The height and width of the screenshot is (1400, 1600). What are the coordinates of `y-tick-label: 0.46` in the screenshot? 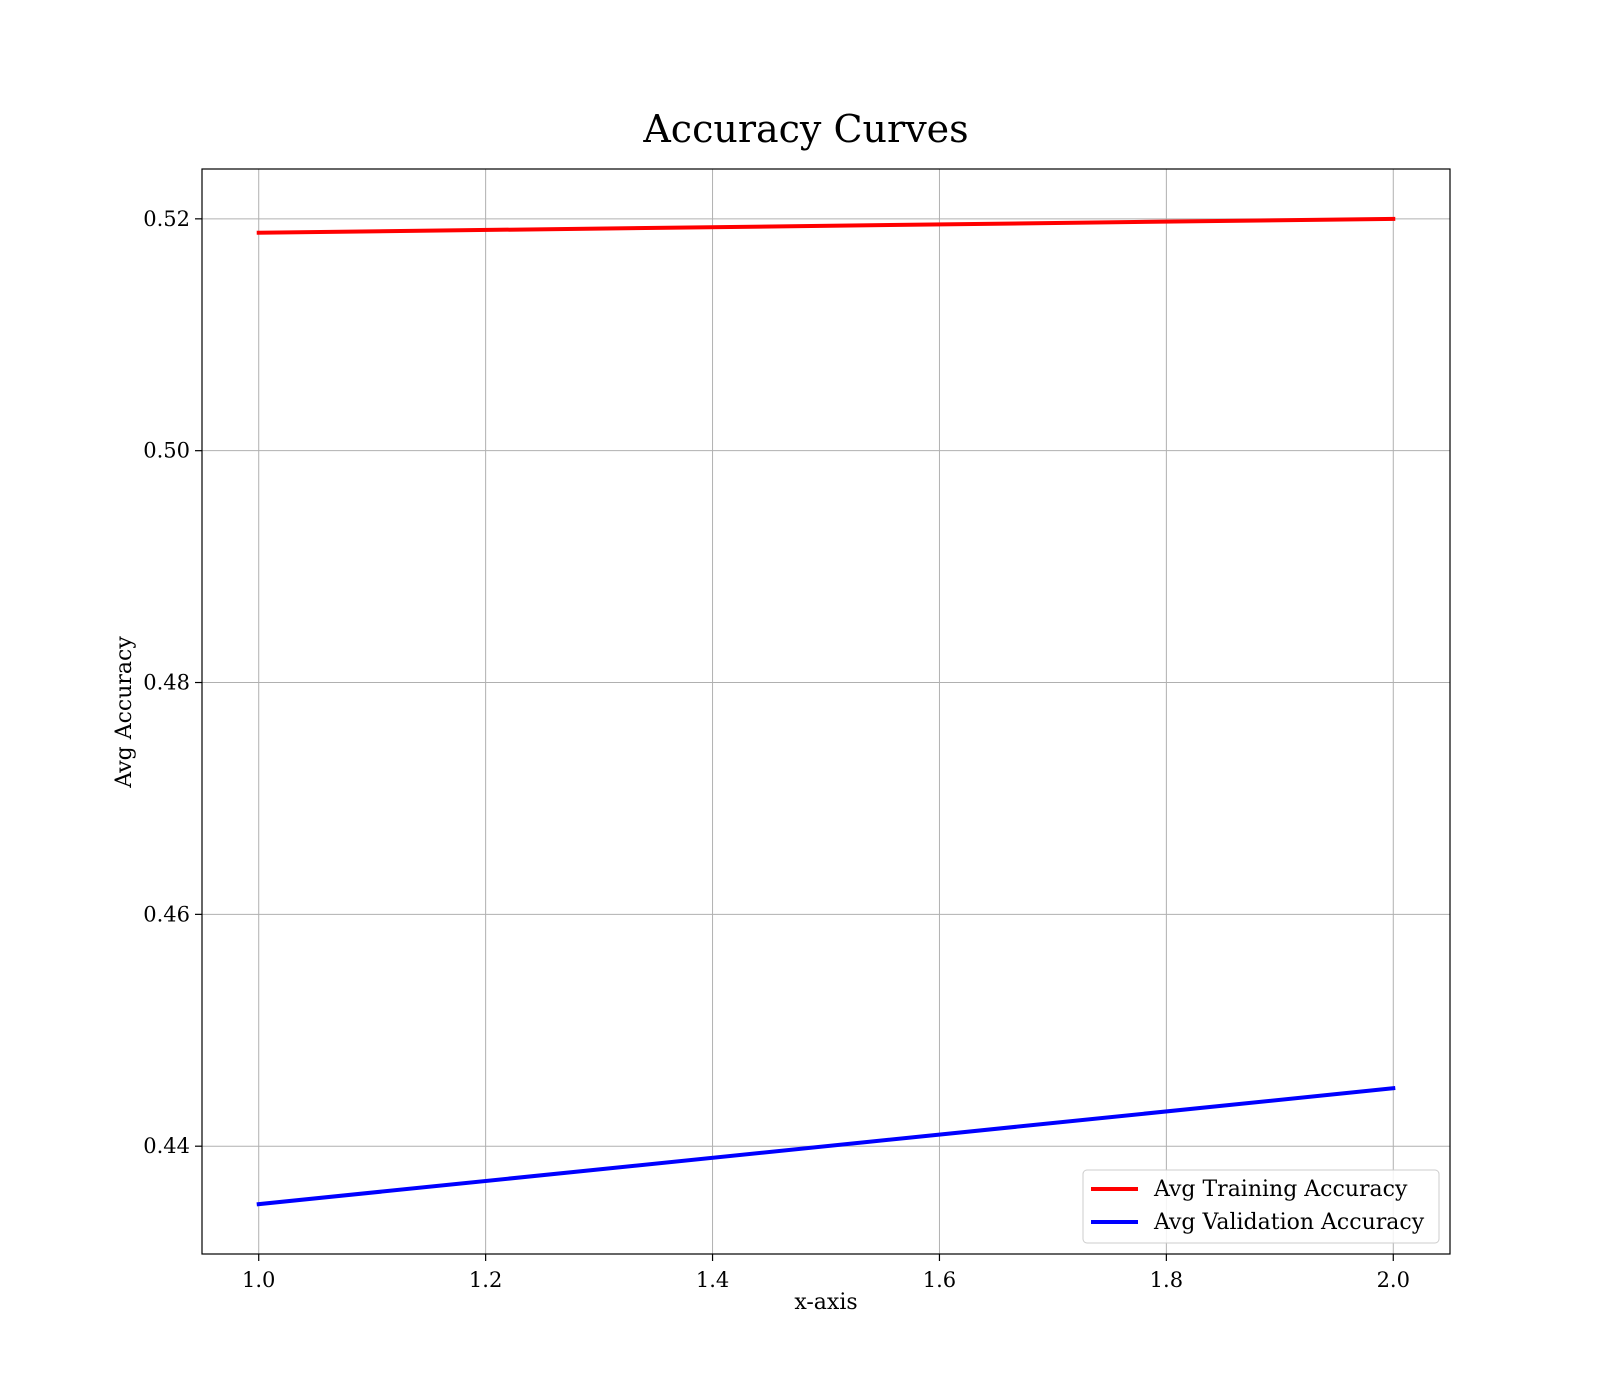 It's located at (166, 914).